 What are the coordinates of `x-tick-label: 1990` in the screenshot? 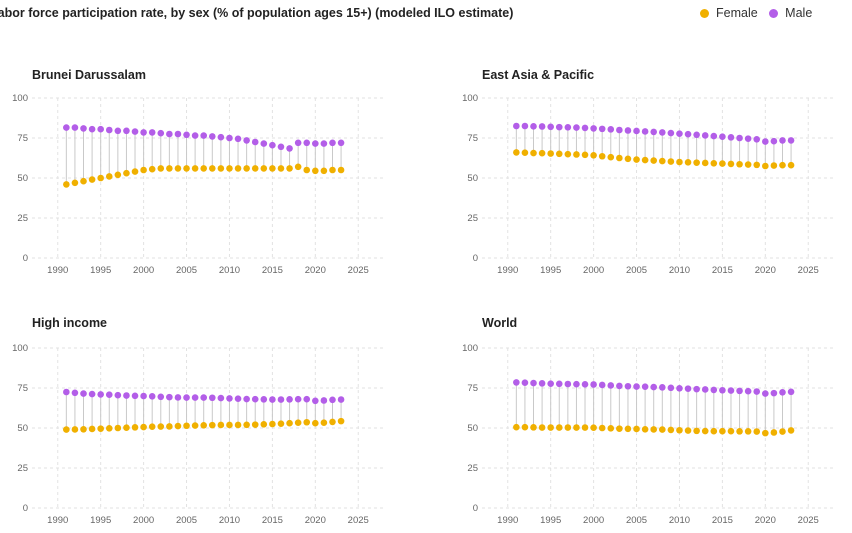 It's located at (507, 520).